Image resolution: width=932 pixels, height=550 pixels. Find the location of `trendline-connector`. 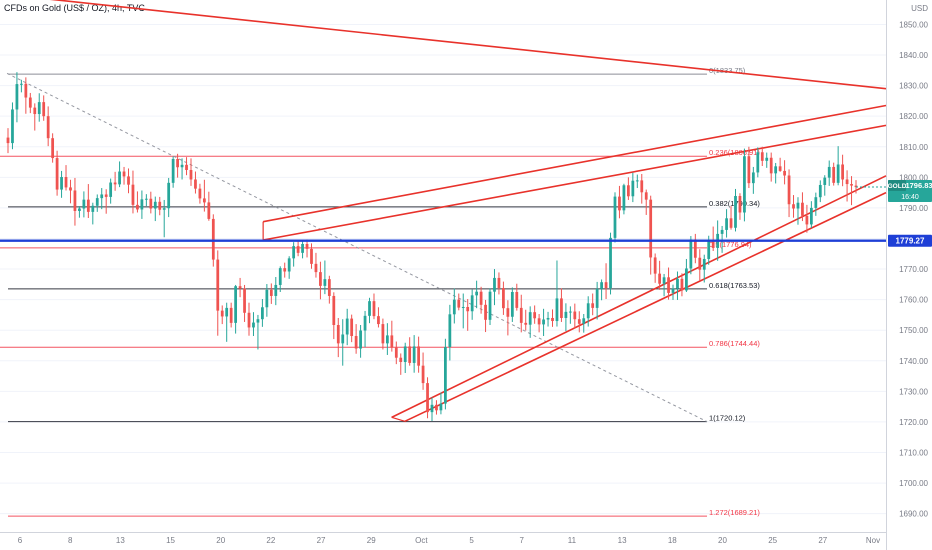

trendline-connector is located at coordinates (398, 419).